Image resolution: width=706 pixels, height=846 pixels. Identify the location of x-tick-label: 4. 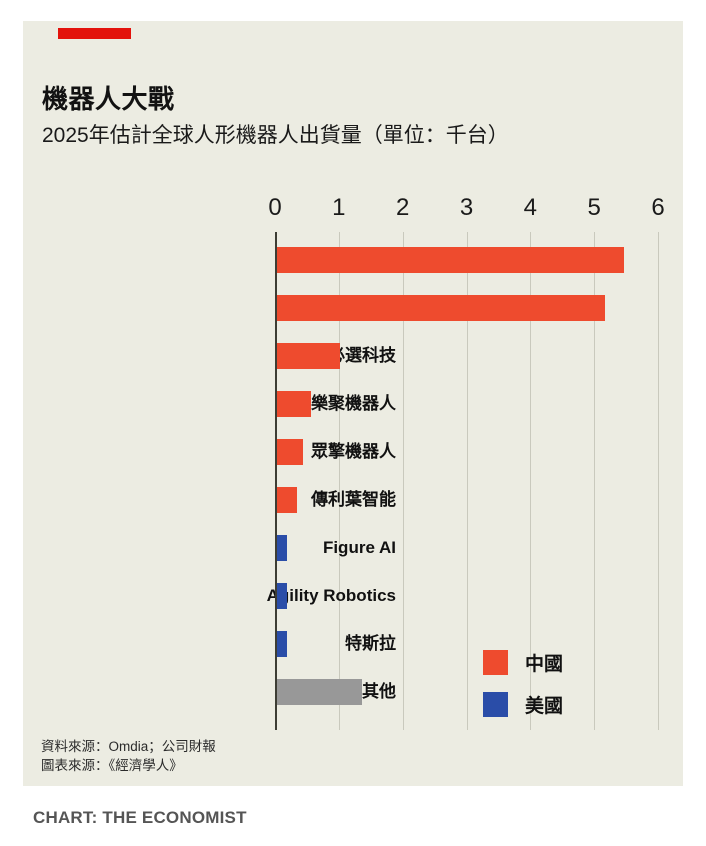
(530, 207).